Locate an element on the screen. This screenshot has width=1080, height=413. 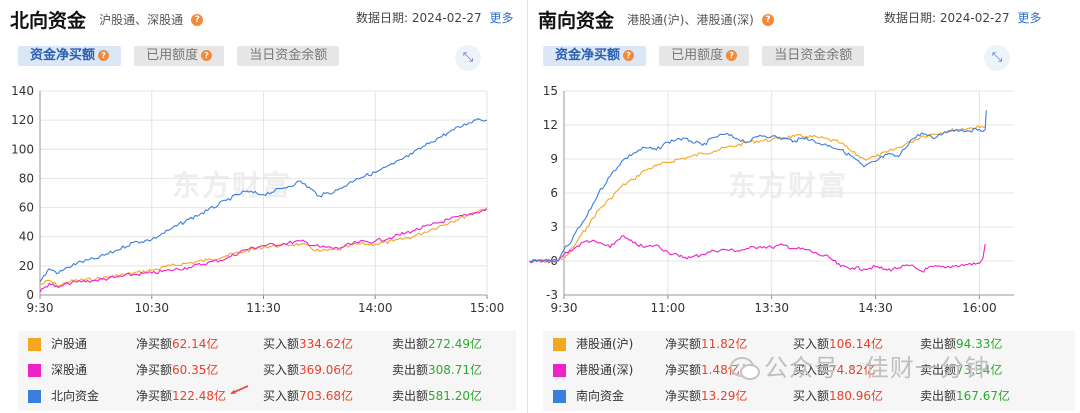
x-tick-label: 15:00 is located at coordinates (487, 308).